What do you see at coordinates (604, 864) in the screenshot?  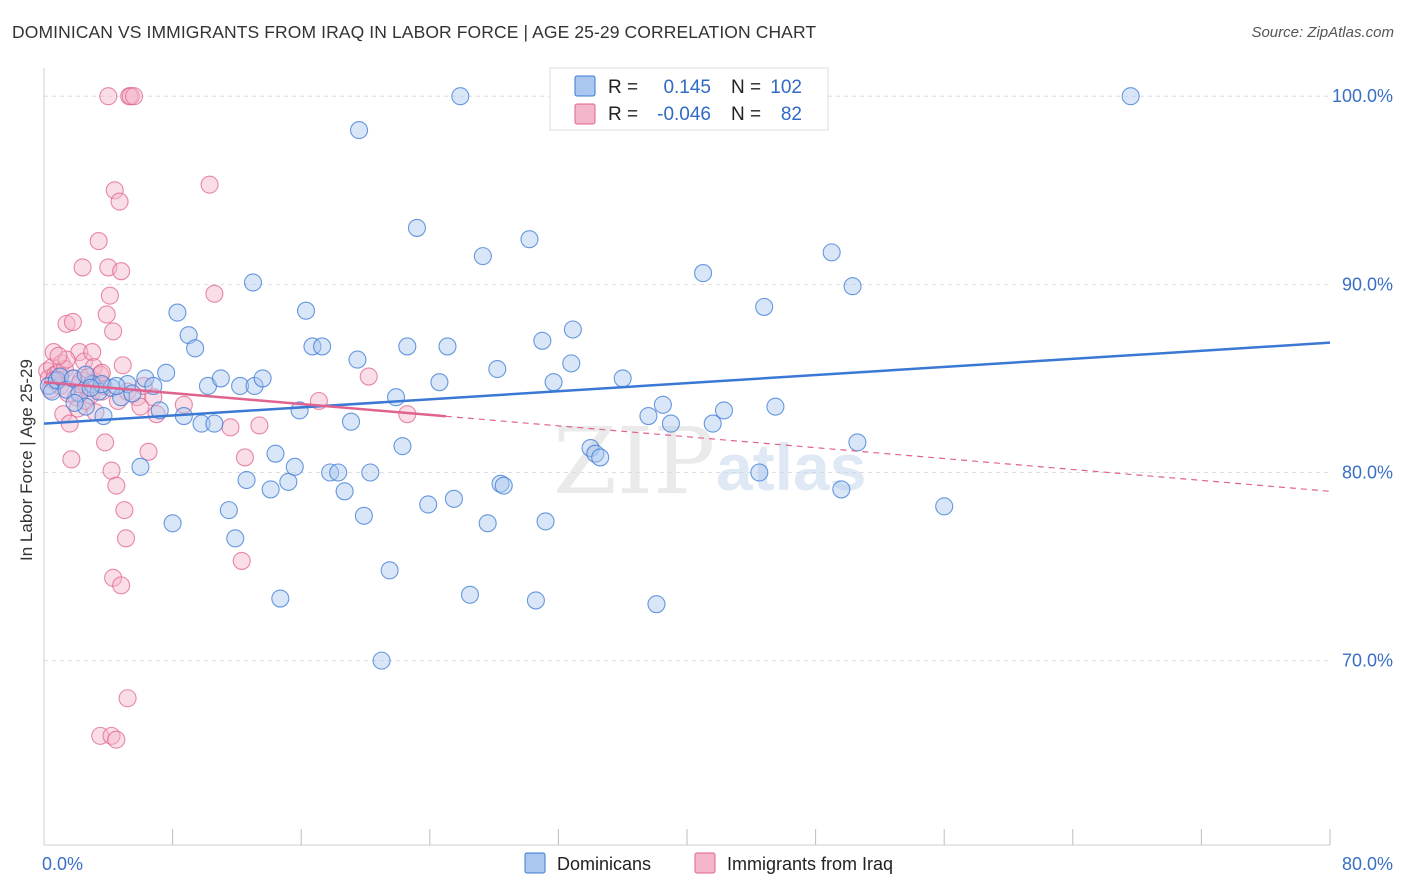 I see `legend-label-dominicans: Dominicans` at bounding box center [604, 864].